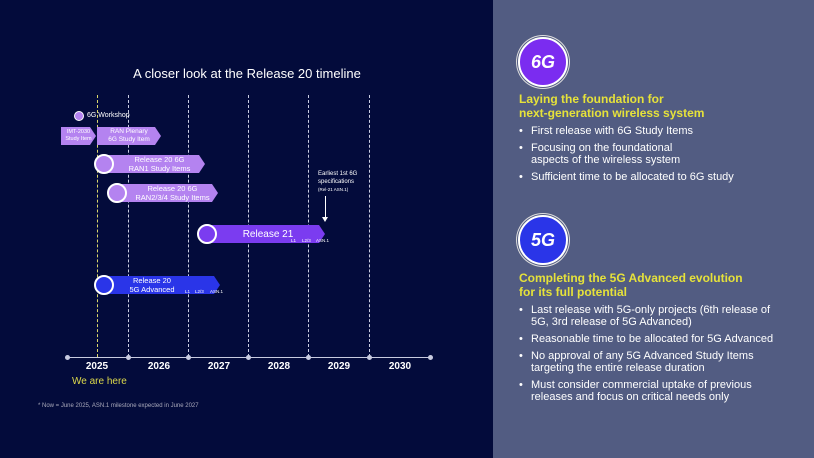 The image size is (814, 458). What do you see at coordinates (325, 207) in the screenshot?
I see `arrow-down-icon` at bounding box center [325, 207].